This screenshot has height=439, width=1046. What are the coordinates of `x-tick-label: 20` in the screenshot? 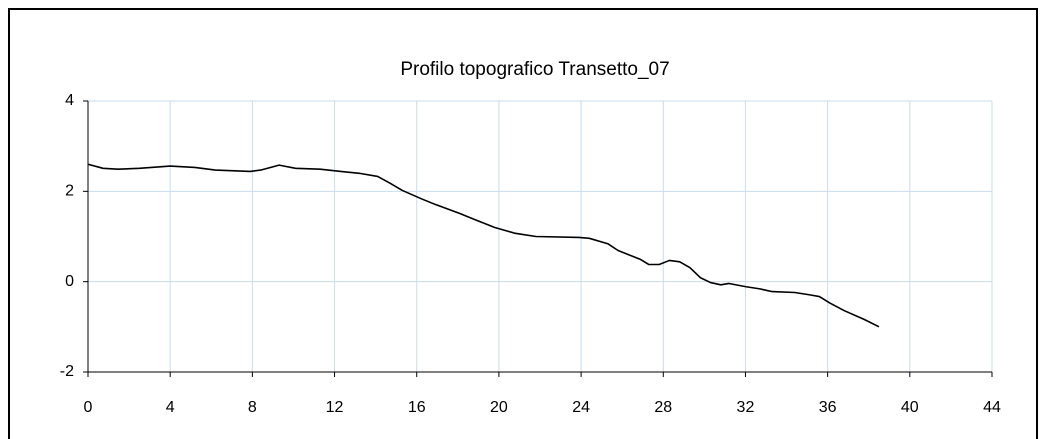 It's located at (499, 407).